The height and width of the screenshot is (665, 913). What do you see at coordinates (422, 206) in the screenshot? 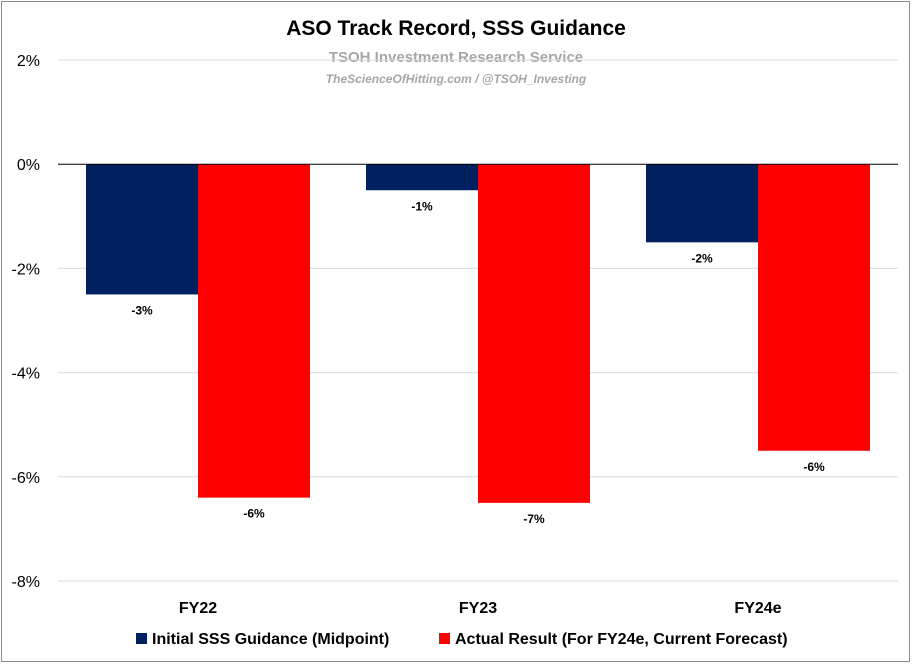
I see `data-label: -1%` at bounding box center [422, 206].